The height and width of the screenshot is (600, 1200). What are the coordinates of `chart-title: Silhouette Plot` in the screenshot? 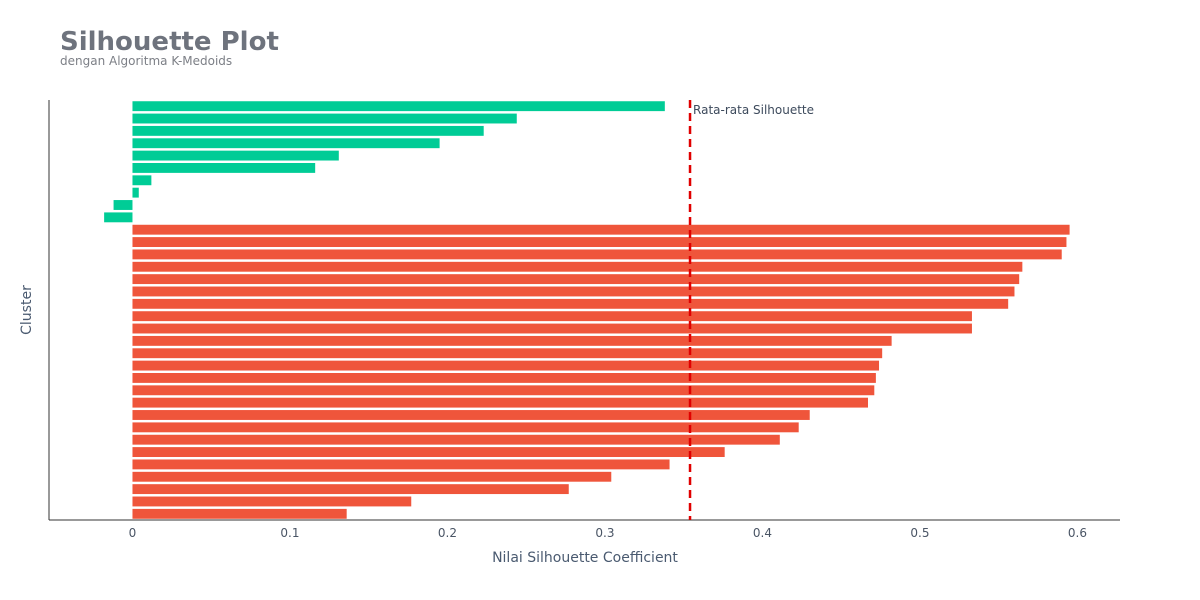 It's located at (169, 42).